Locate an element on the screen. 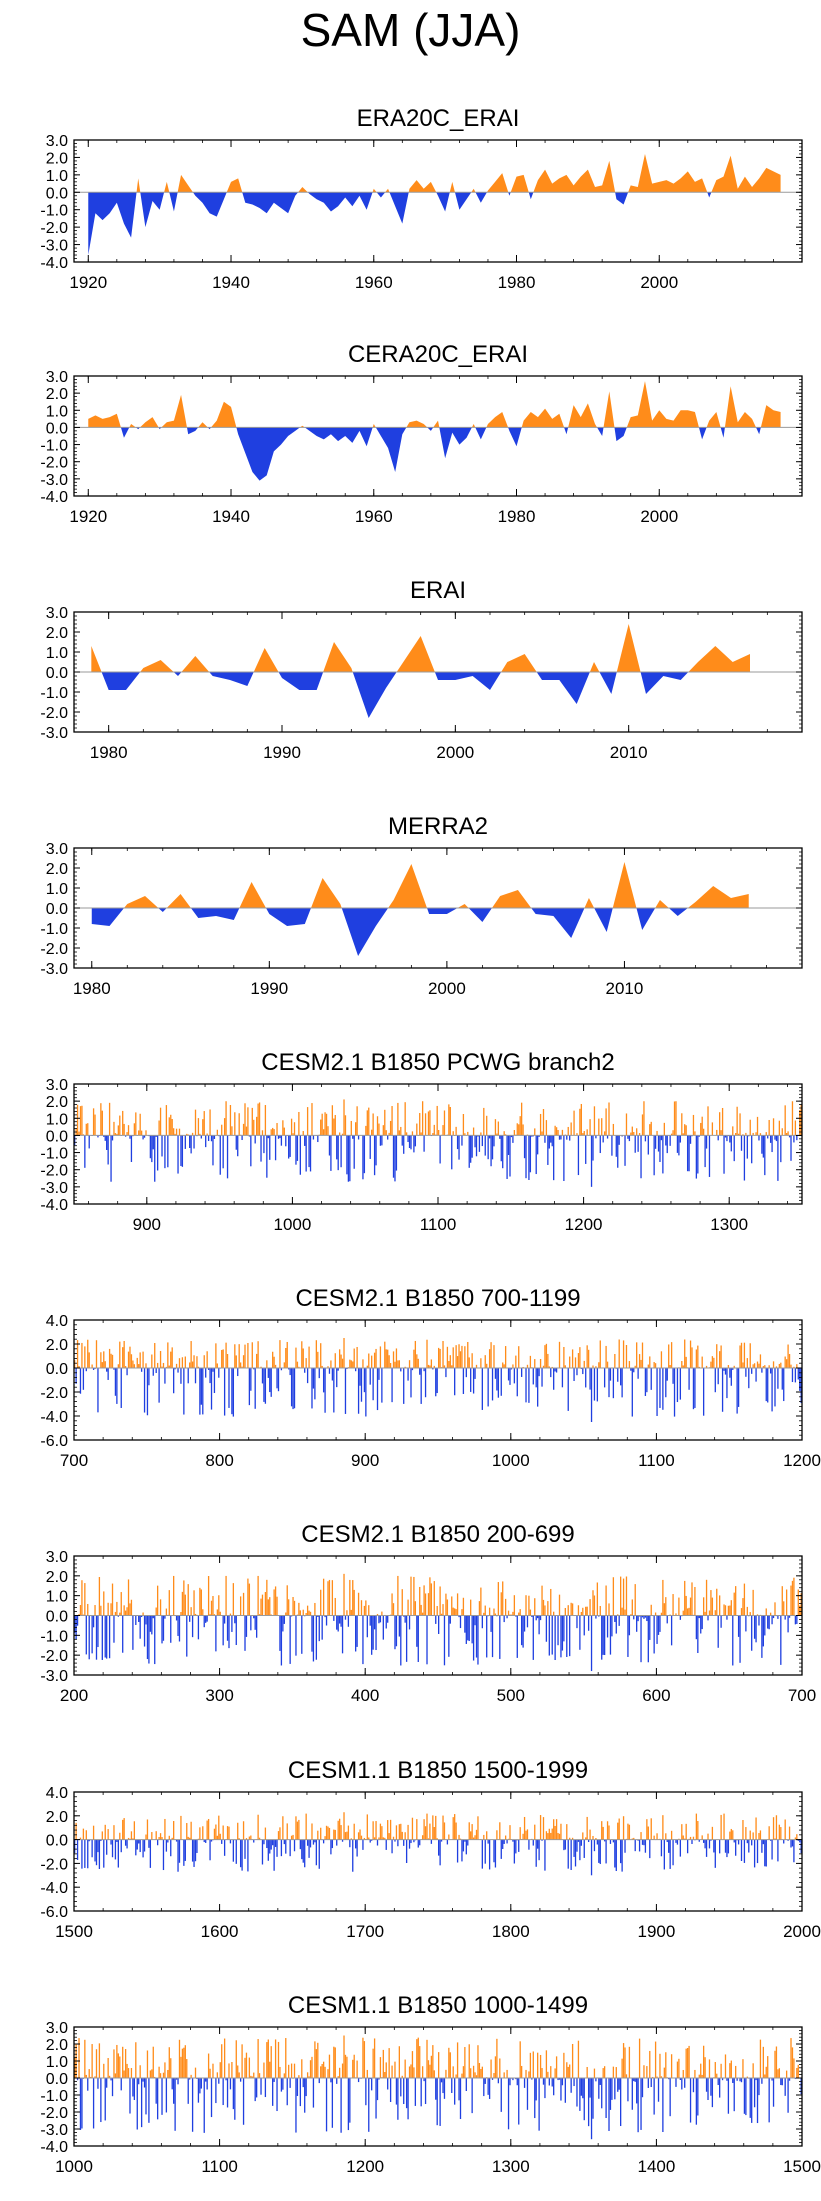 Image resolution: width=821 pixels, height=2201 pixels. y-tick-label: 2.0 is located at coordinates (57, 394).